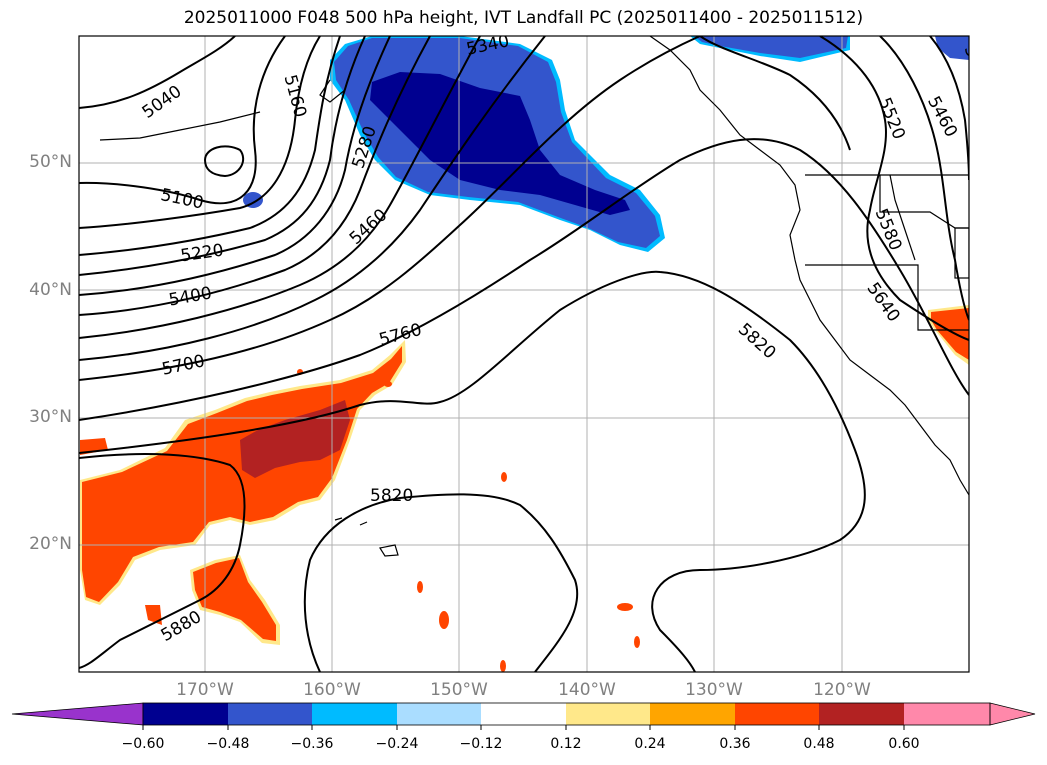  Describe the element at coordinates (391, 496) in the screenshot. I see `contour-label-5820: 5820` at that location.